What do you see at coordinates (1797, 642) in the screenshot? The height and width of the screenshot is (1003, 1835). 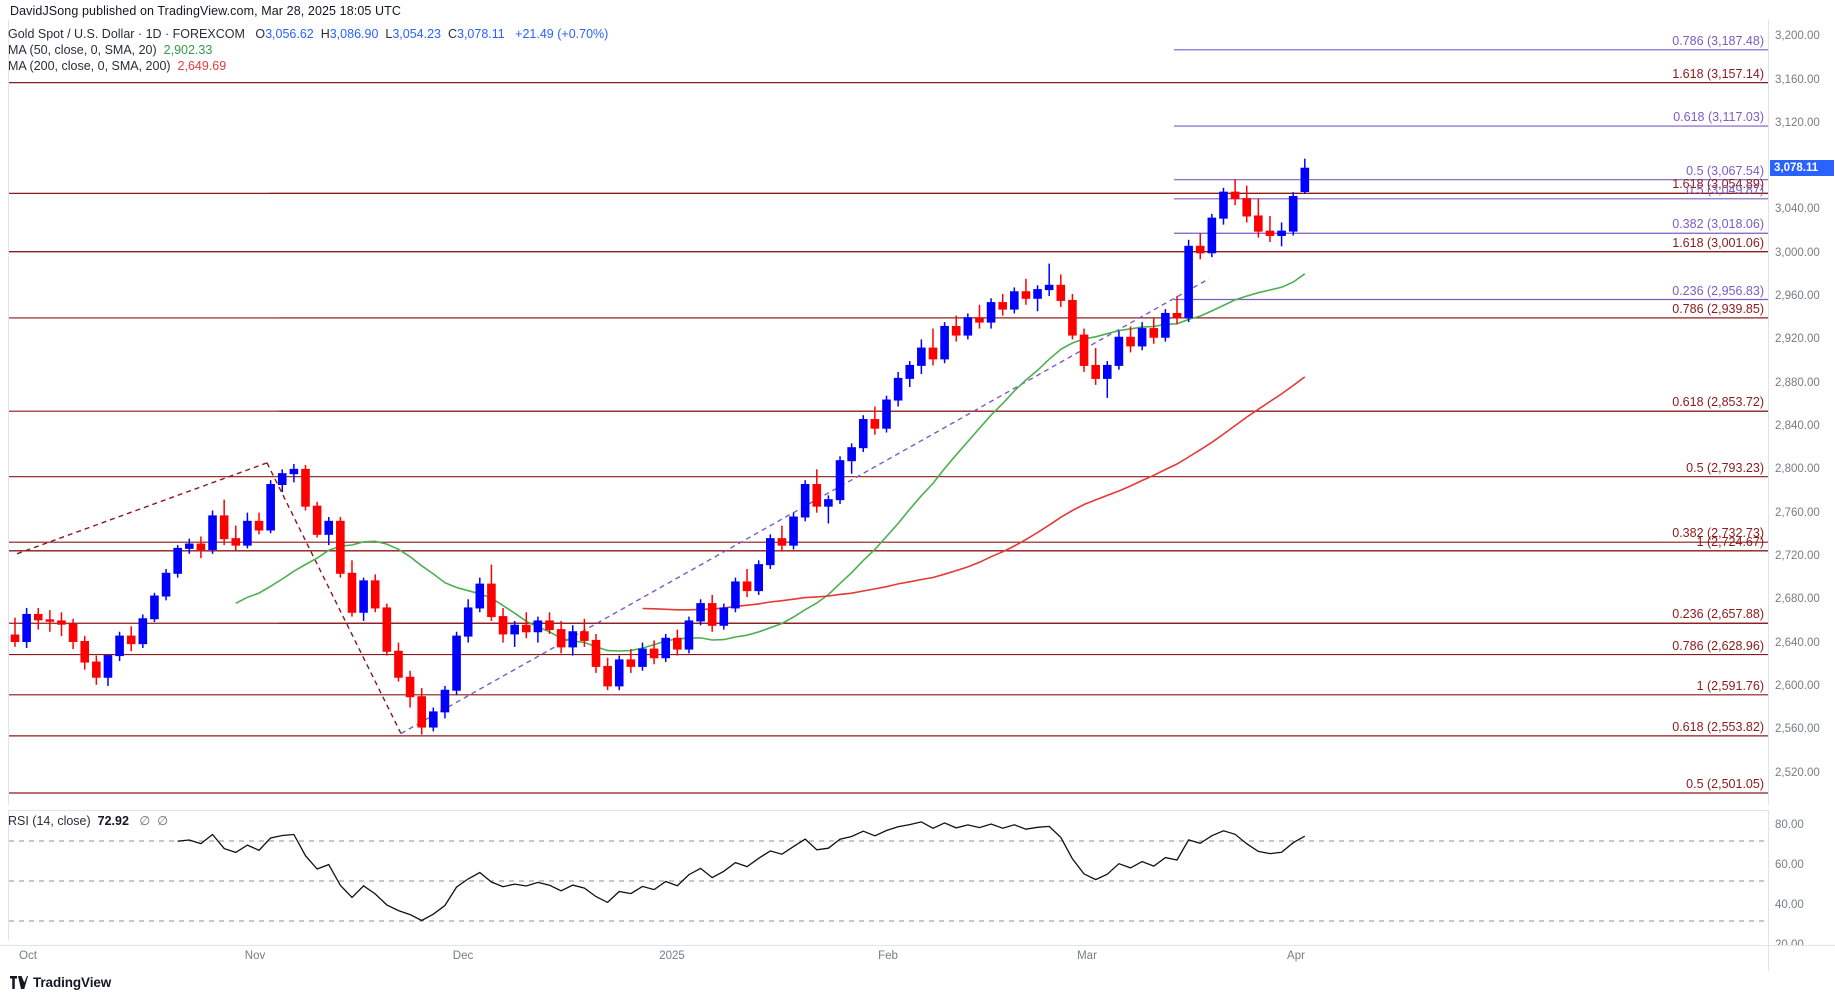 I see `price-axis-tick: 2,640.00` at bounding box center [1797, 642].